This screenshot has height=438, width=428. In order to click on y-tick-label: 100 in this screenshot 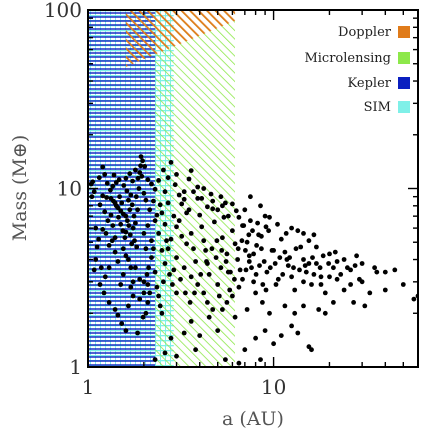, I will do `click(63, 11)`.